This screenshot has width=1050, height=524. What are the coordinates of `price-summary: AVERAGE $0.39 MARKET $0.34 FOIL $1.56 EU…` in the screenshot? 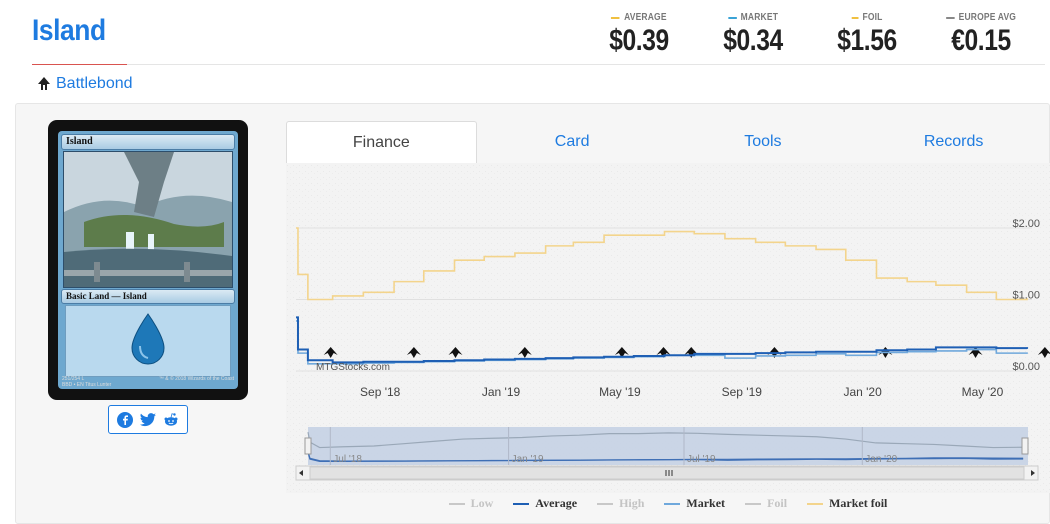 It's located at (810, 35).